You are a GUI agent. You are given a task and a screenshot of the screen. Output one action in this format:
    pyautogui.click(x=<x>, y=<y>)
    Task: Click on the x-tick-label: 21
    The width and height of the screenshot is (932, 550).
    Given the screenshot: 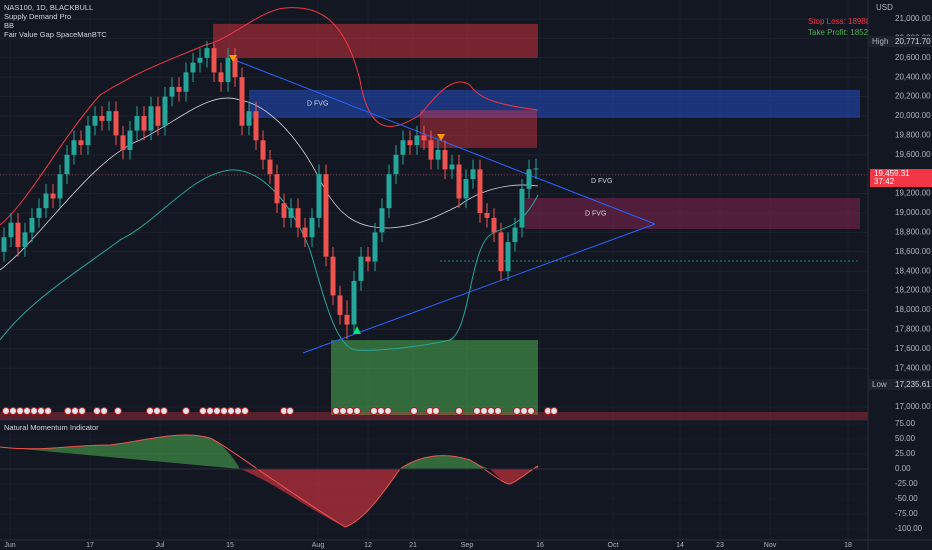 What is the action you would take?
    pyautogui.click(x=413, y=545)
    